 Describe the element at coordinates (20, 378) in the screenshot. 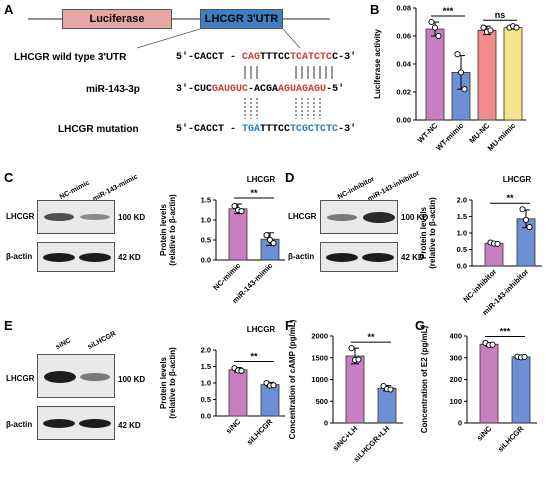

I see `blot-e-row-1: LHCGR` at that location.